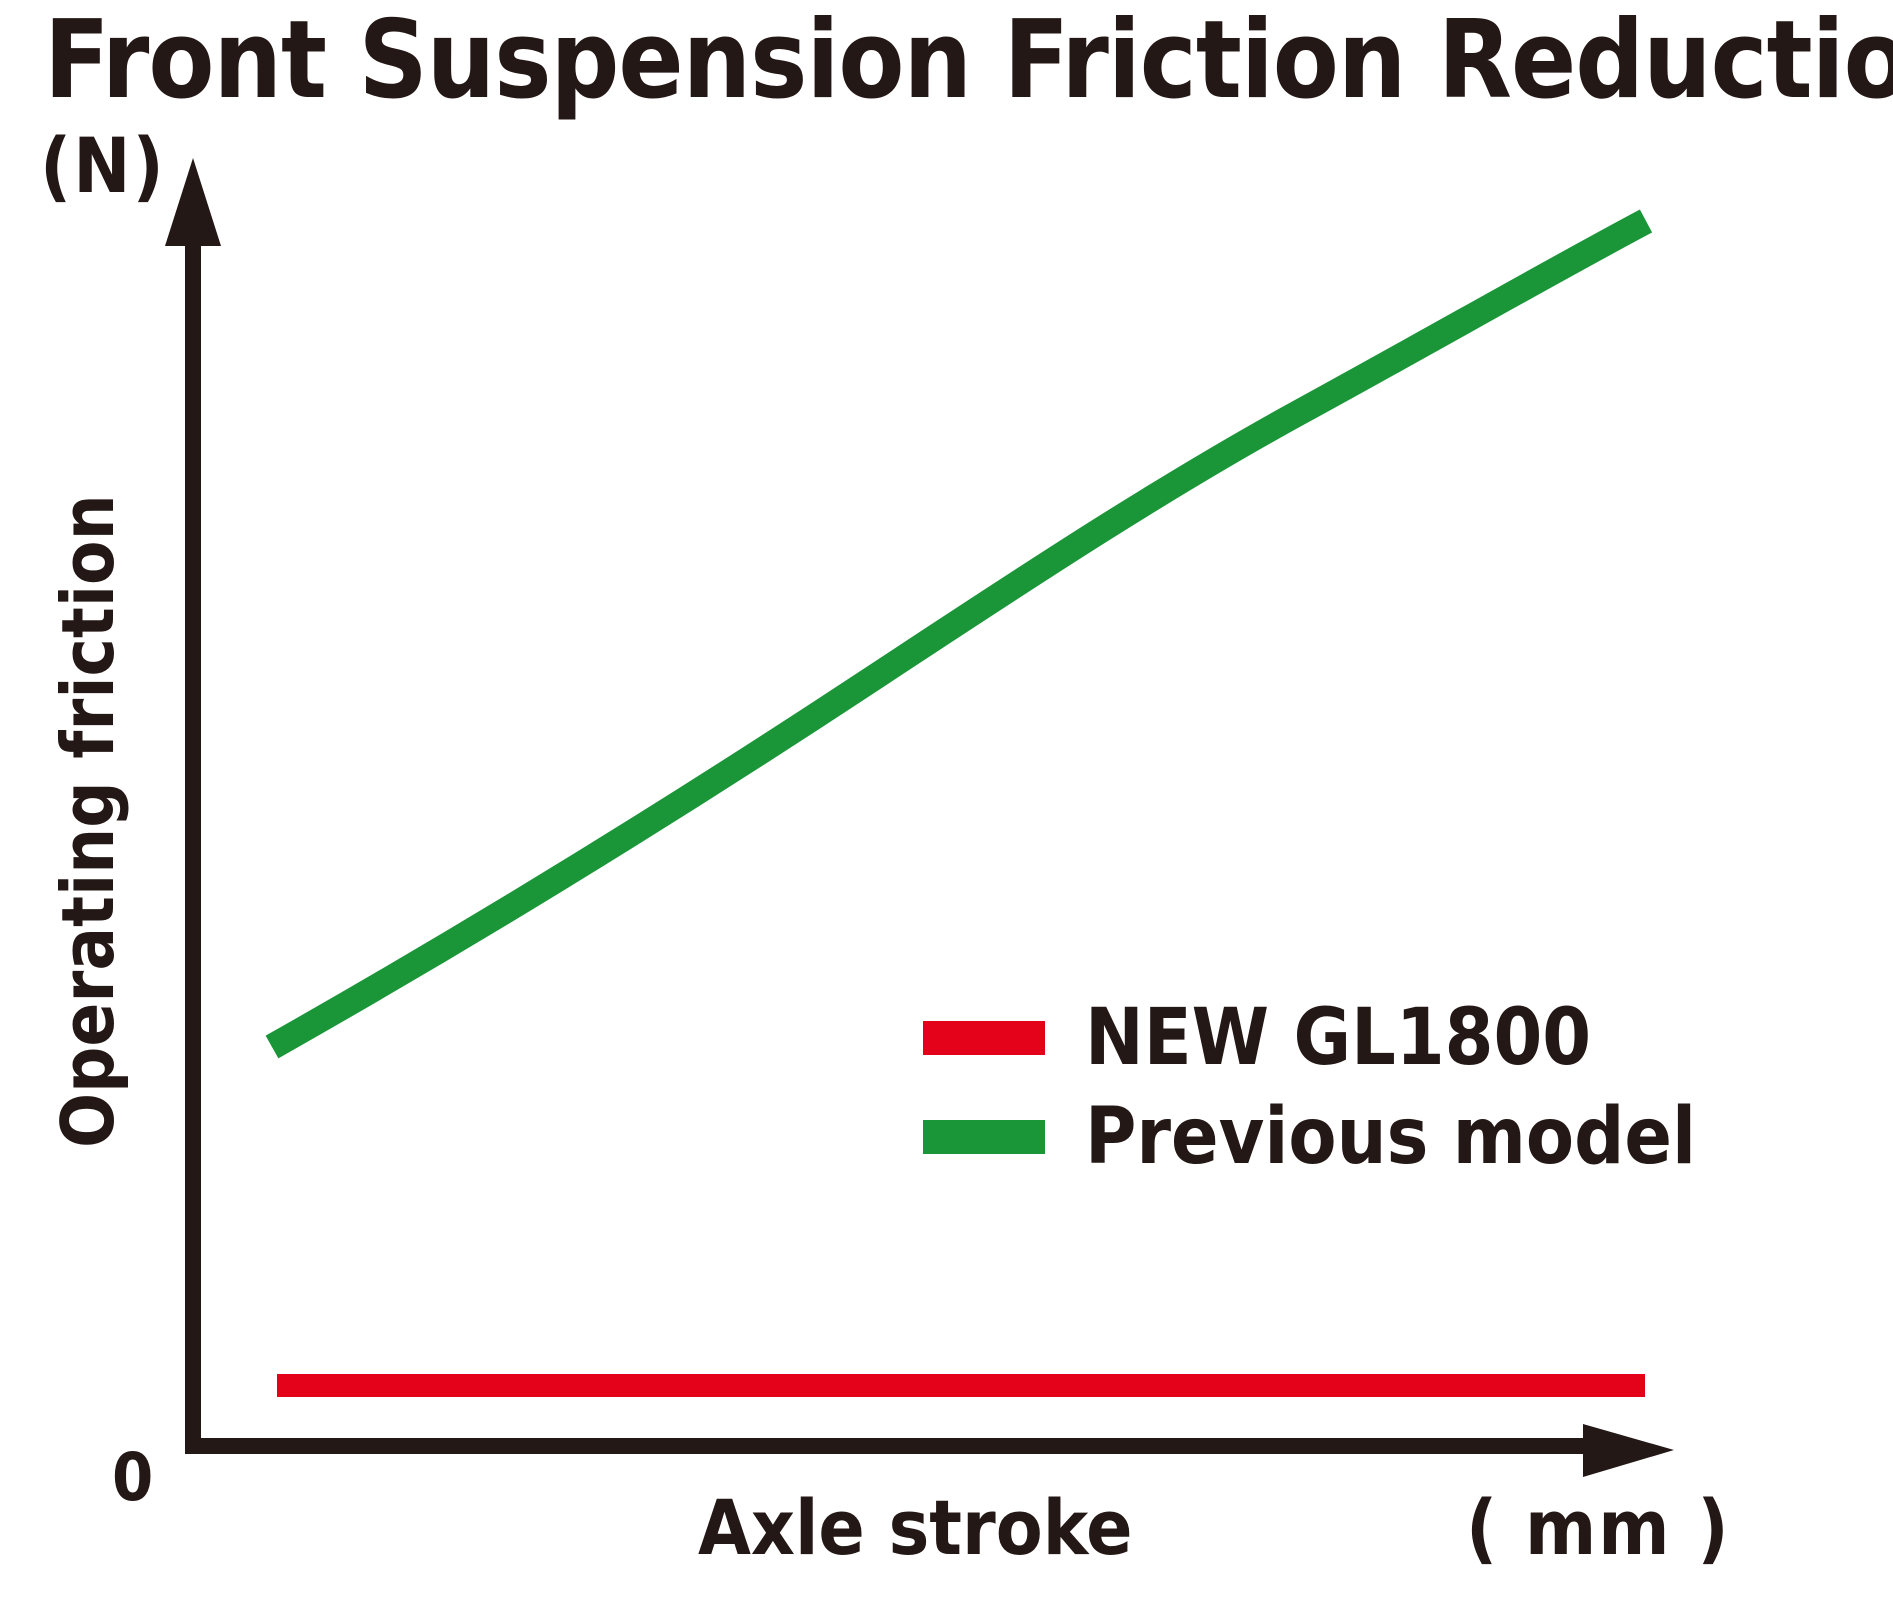 This screenshot has width=1893, height=1619. Describe the element at coordinates (961, 1385) in the screenshot. I see `series-line-new-gl1800` at that location.